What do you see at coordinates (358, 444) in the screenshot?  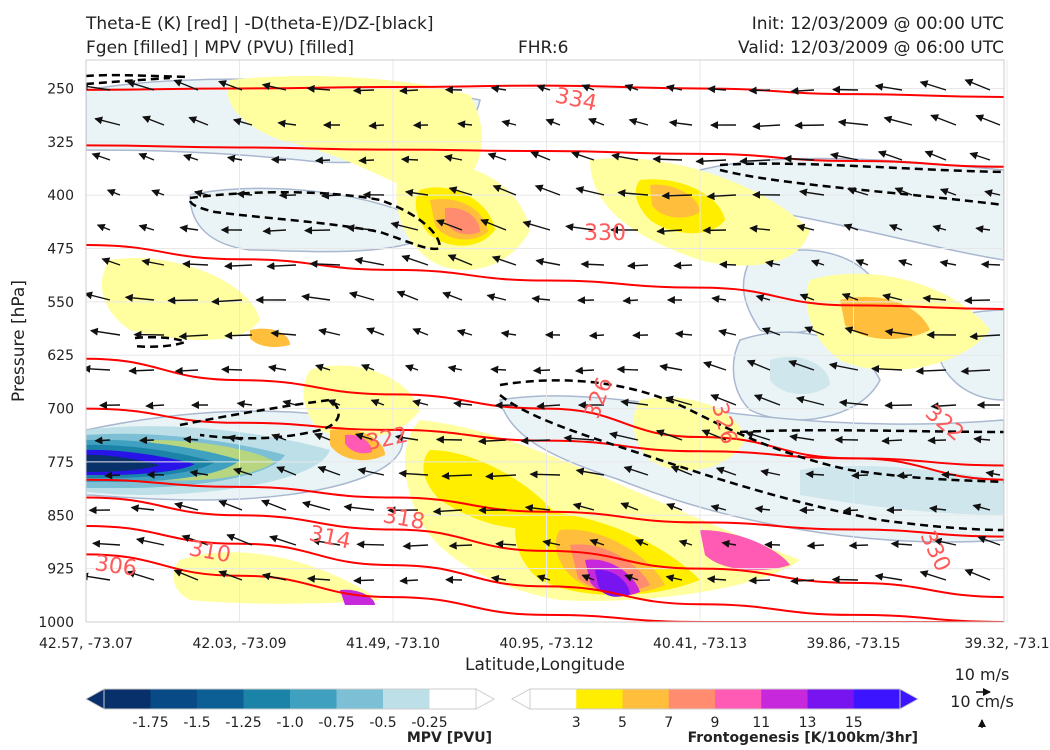 I see `fgen-region` at bounding box center [358, 444].